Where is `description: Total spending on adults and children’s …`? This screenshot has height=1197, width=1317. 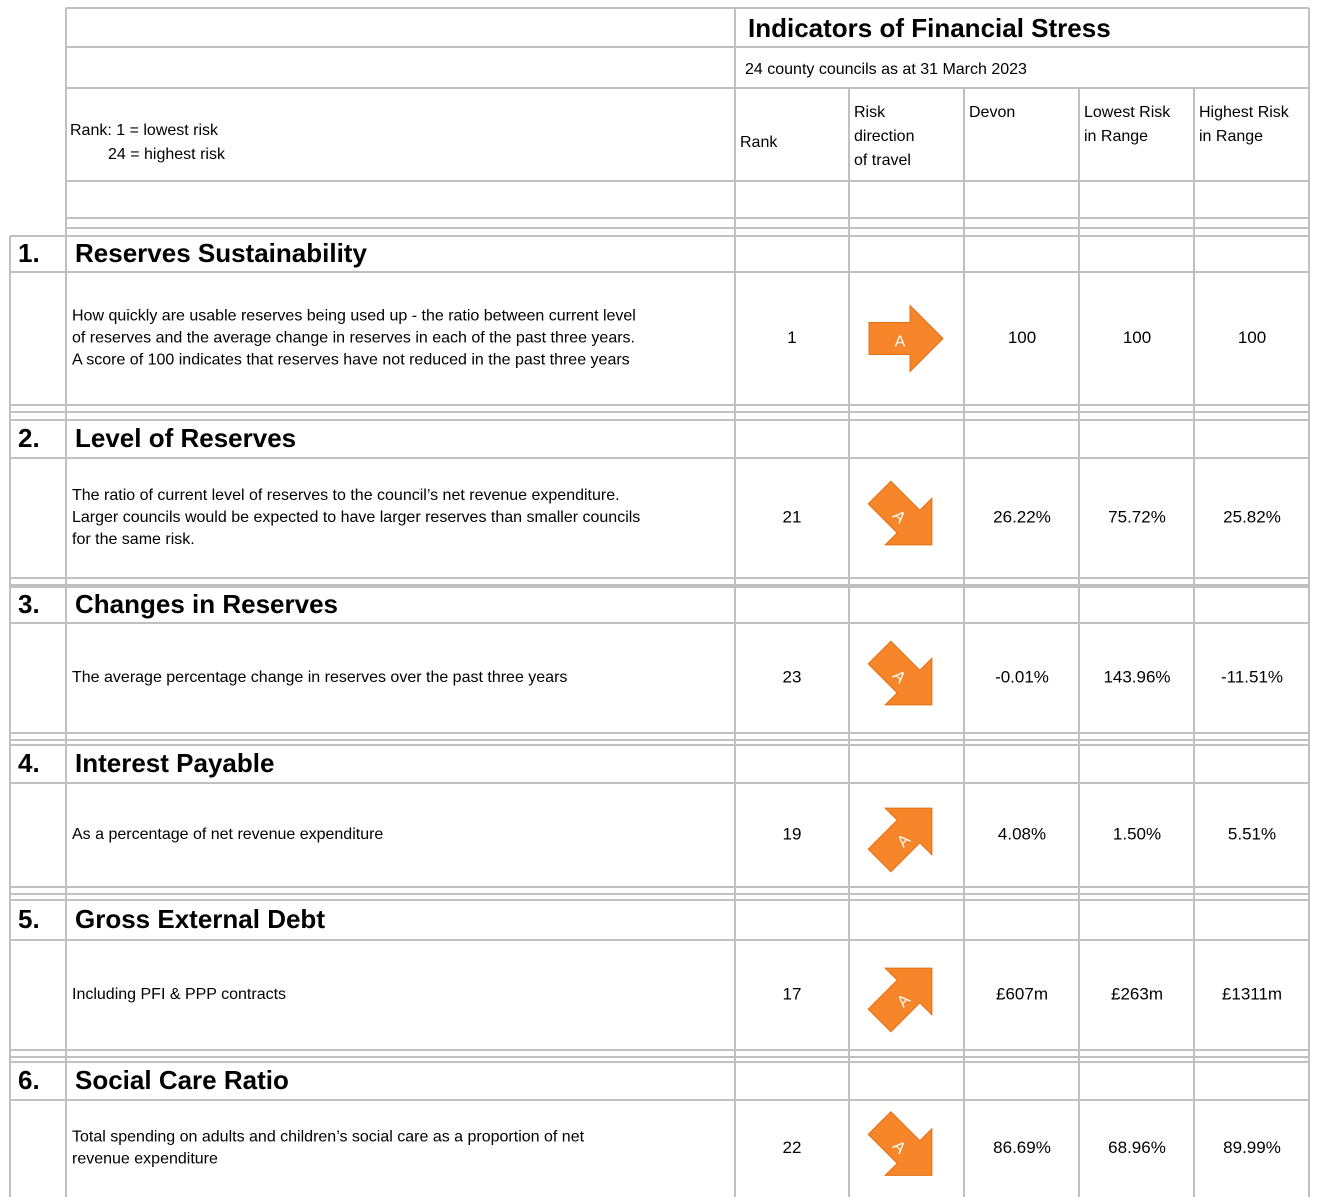 description: Total spending on adults and children’s … is located at coordinates (328, 1137).